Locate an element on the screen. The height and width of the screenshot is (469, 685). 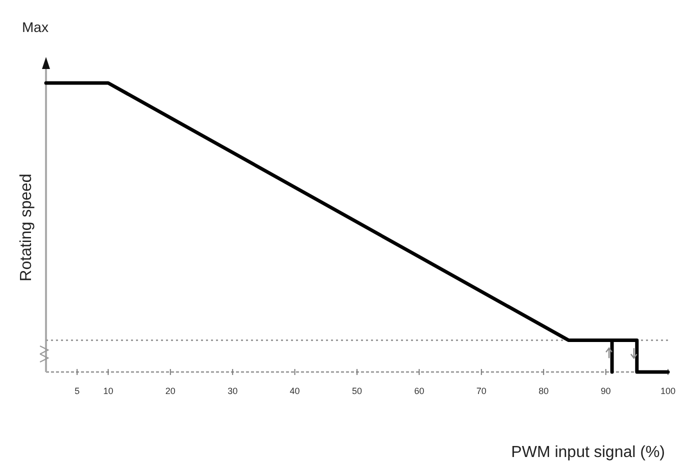
x-tick-label: 80 is located at coordinates (543, 391).